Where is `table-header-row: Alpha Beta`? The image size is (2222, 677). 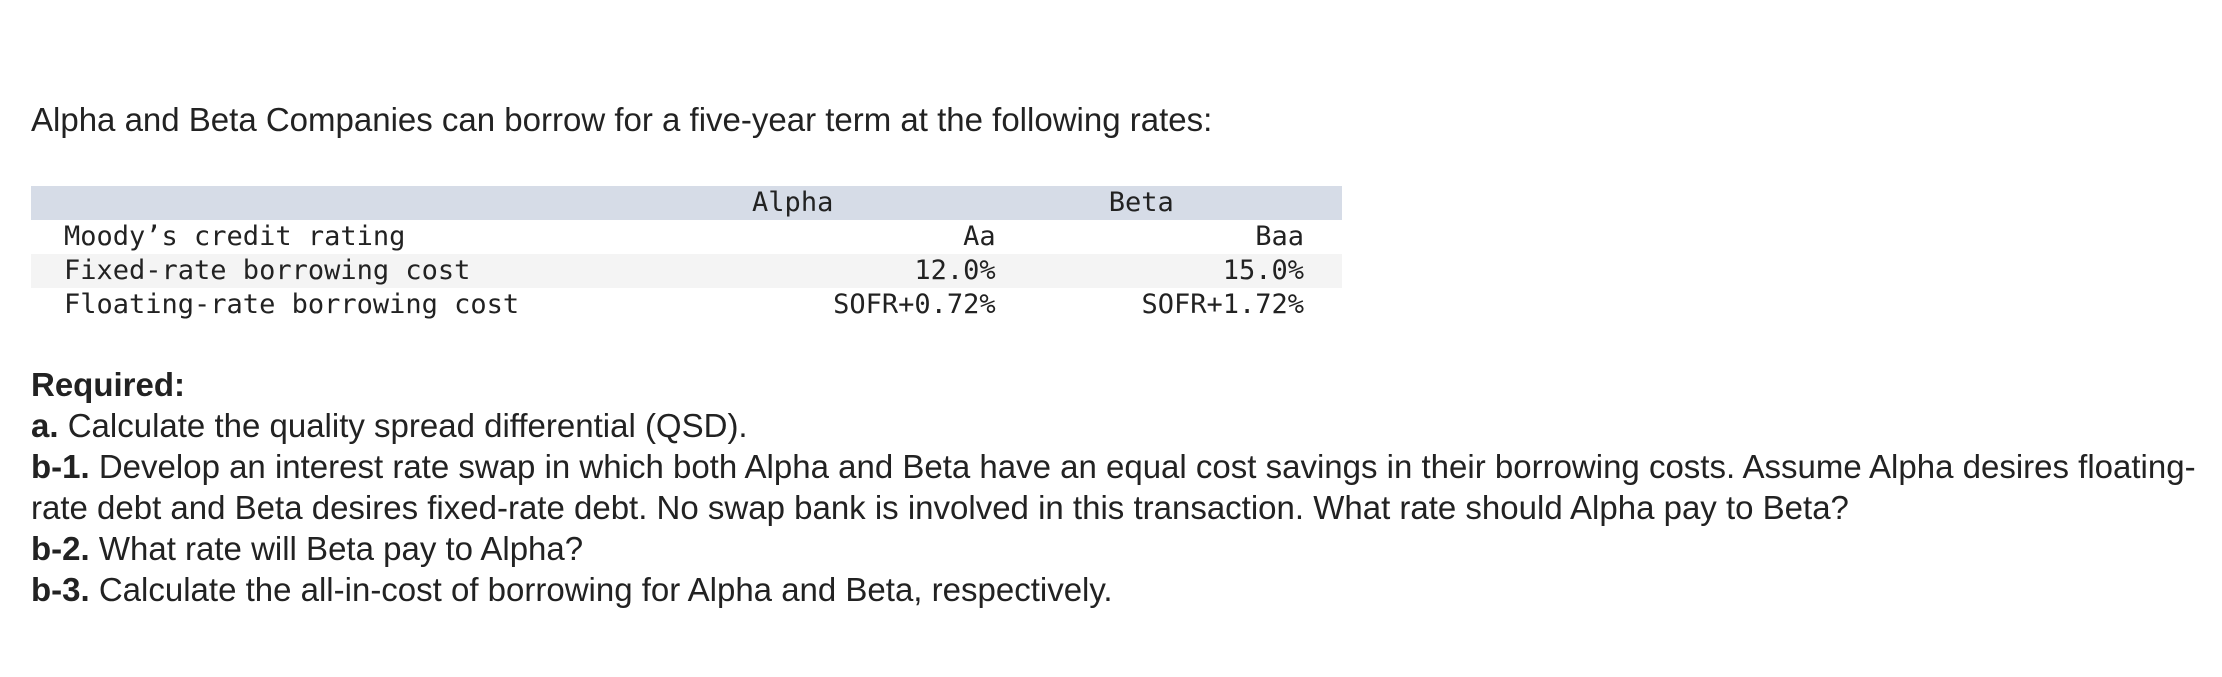 table-header-row: Alpha Beta is located at coordinates (686, 203).